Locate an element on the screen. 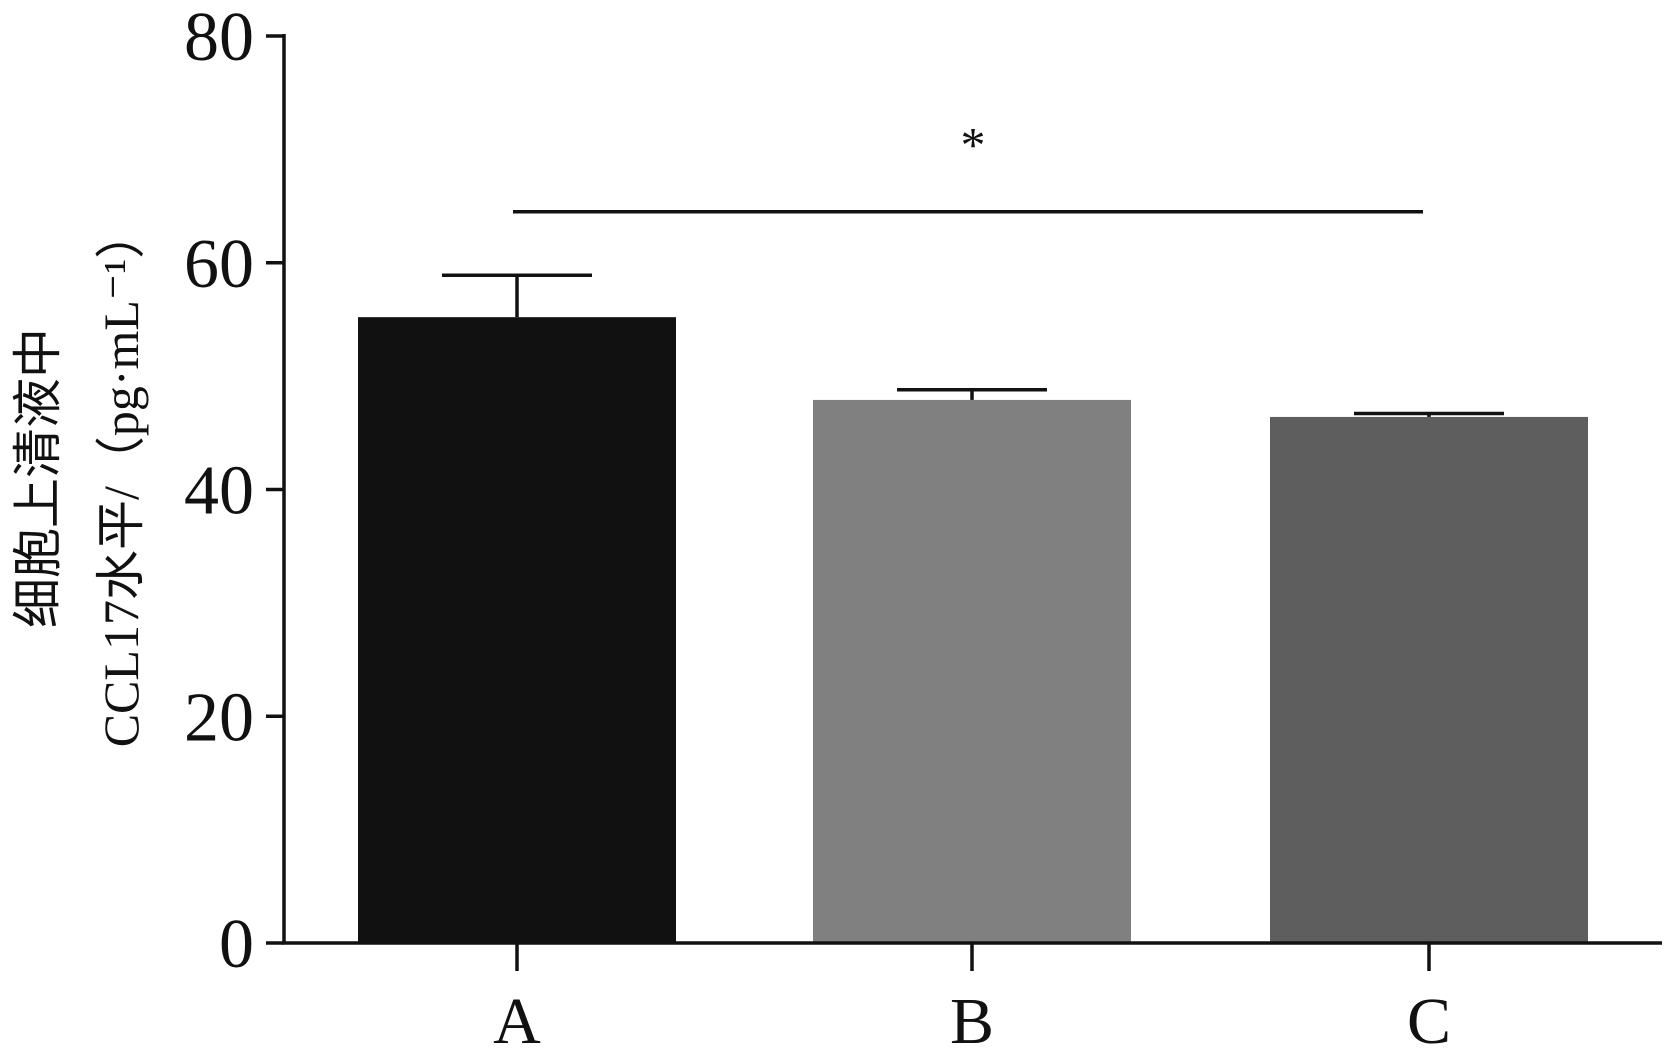 The height and width of the screenshot is (1063, 1665). bar-A is located at coordinates (517, 630).